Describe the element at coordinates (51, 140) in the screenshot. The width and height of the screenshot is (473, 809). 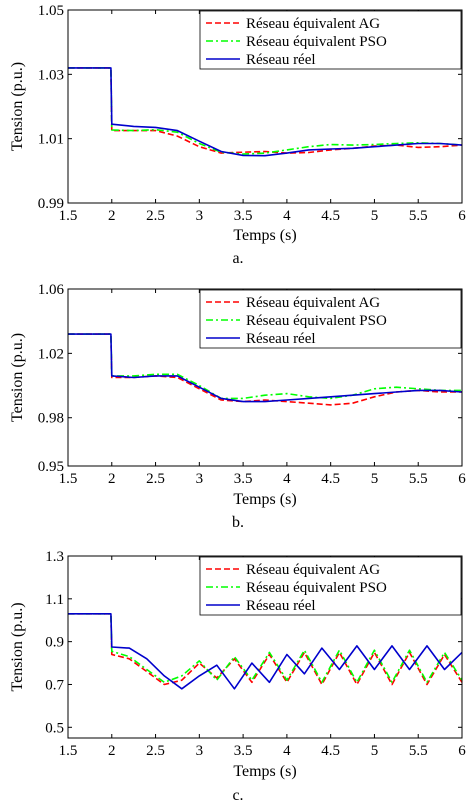
I see `y-tick-label: 1.01` at that location.